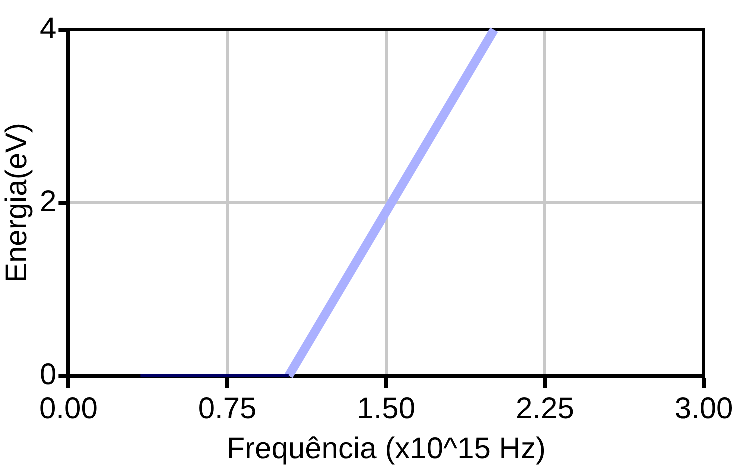 Image resolution: width=744 pixels, height=468 pixels. Describe the element at coordinates (48, 201) in the screenshot. I see `y-tick-label: 2` at that location.